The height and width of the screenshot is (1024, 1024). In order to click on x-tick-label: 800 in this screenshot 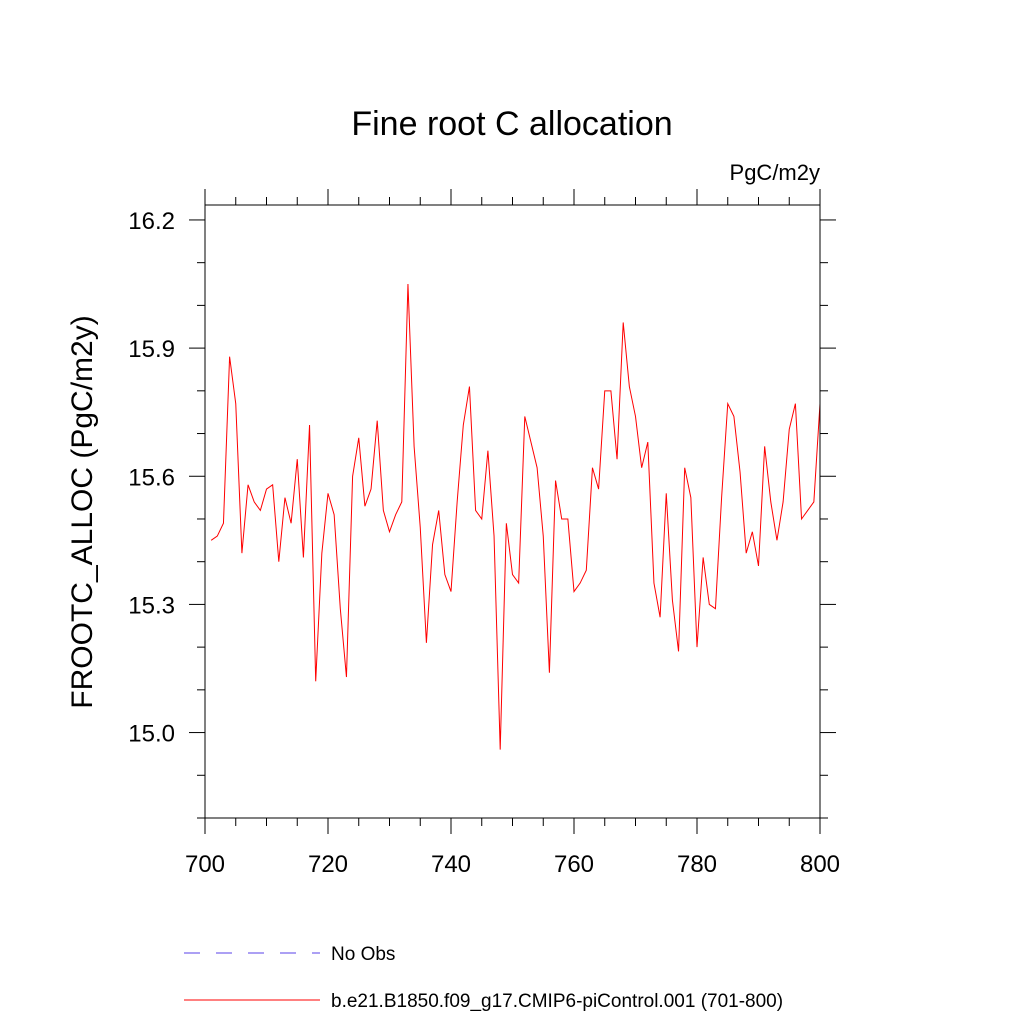, I will do `click(820, 864)`.